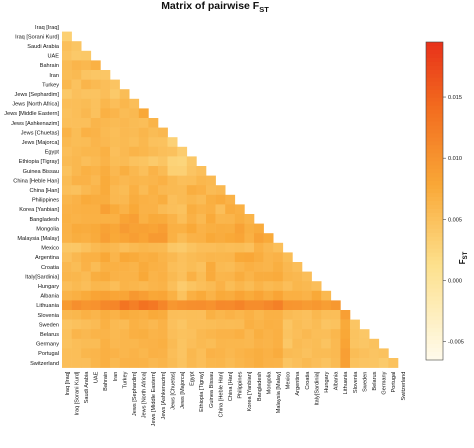 This screenshot has width=474, height=448. Describe the element at coordinates (44, 364) in the screenshot. I see `row-label: Switzerland` at that location.